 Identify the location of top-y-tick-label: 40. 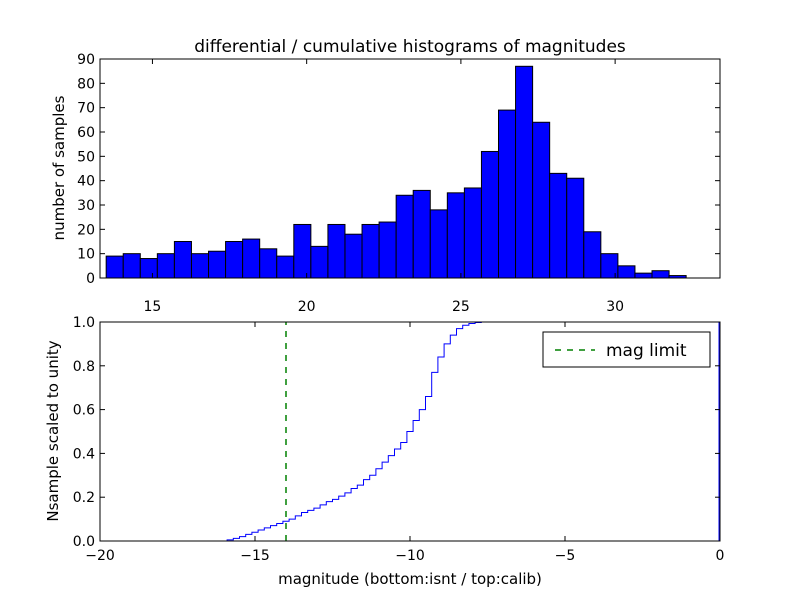
(86, 182).